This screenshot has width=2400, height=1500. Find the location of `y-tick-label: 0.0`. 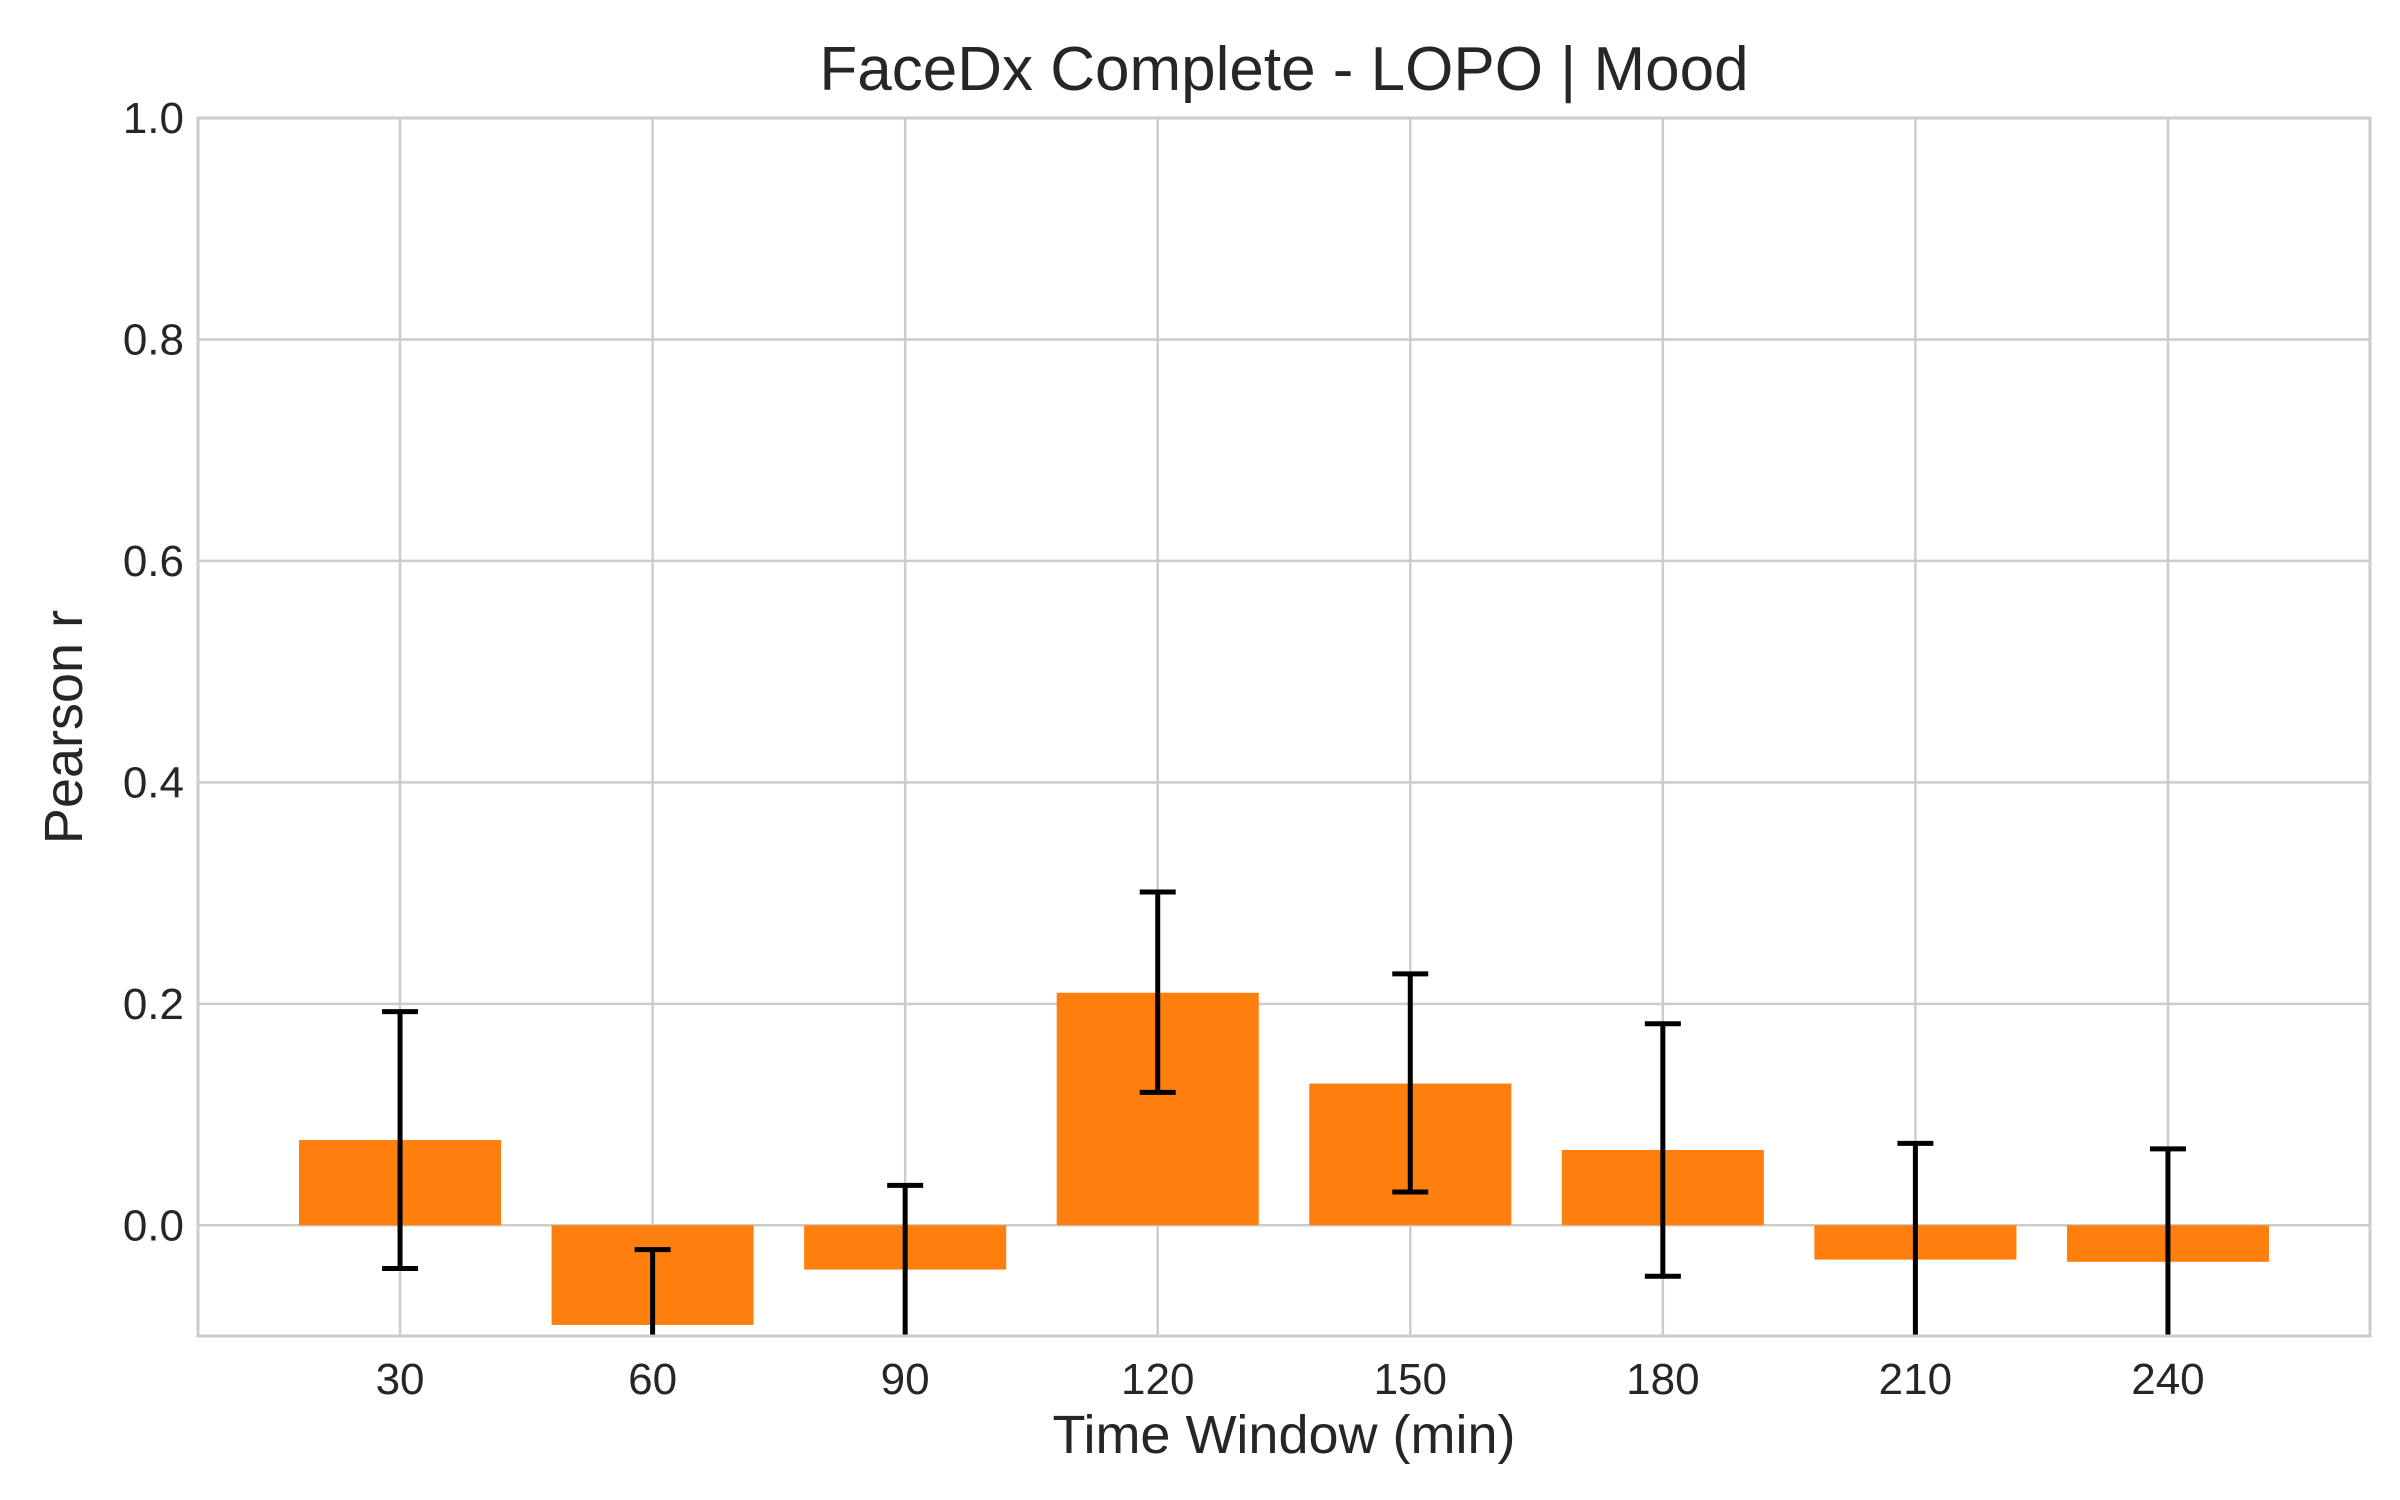

y-tick-label: 0.0 is located at coordinates (153, 1225).